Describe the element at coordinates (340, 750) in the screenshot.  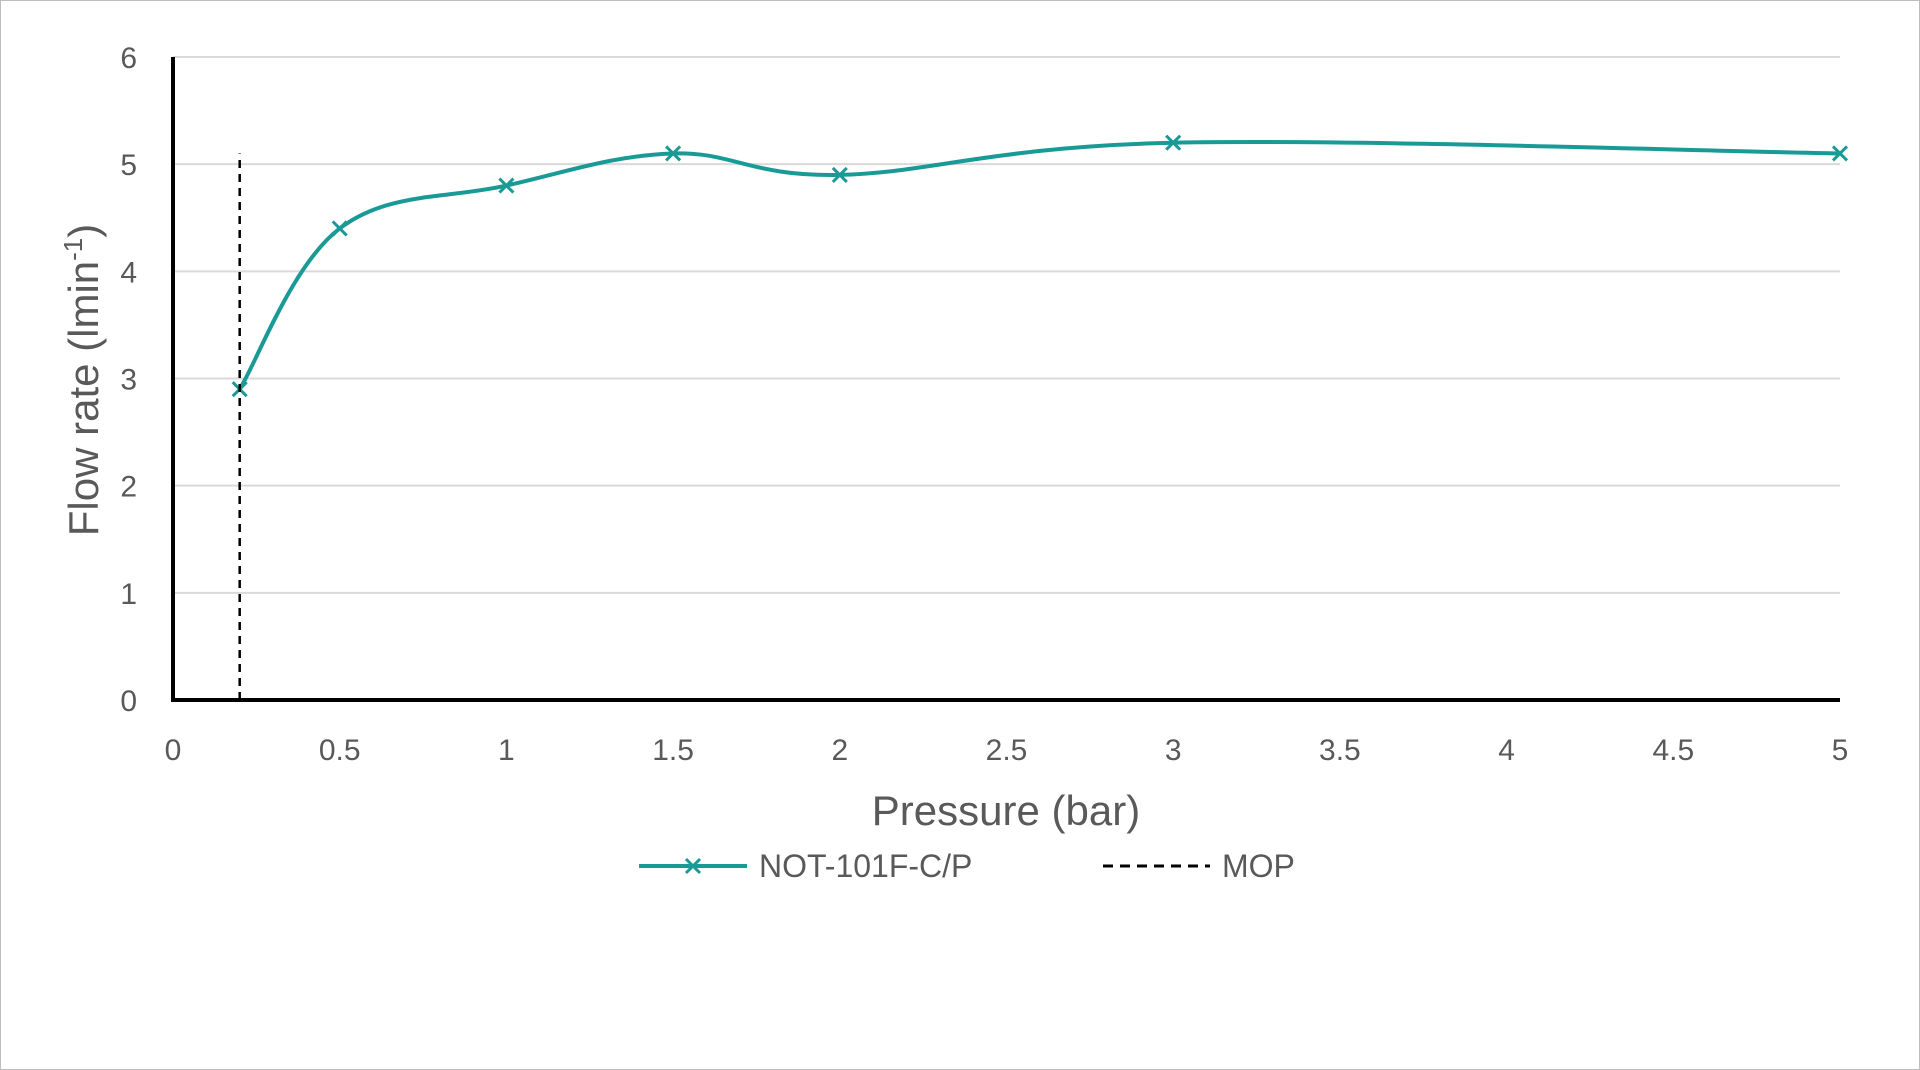
I see `x-tick-label: 0.5` at that location.